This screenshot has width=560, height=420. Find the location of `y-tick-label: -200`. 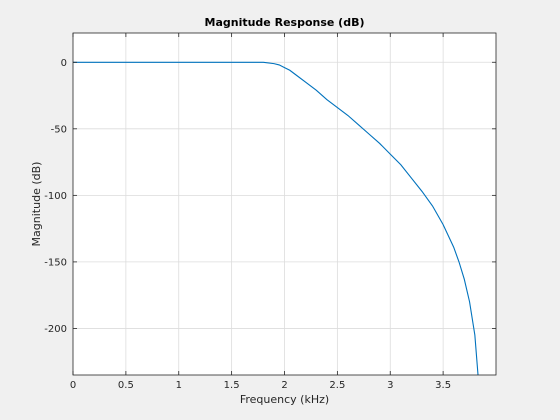

y-tick-label: -200 is located at coordinates (55, 329).